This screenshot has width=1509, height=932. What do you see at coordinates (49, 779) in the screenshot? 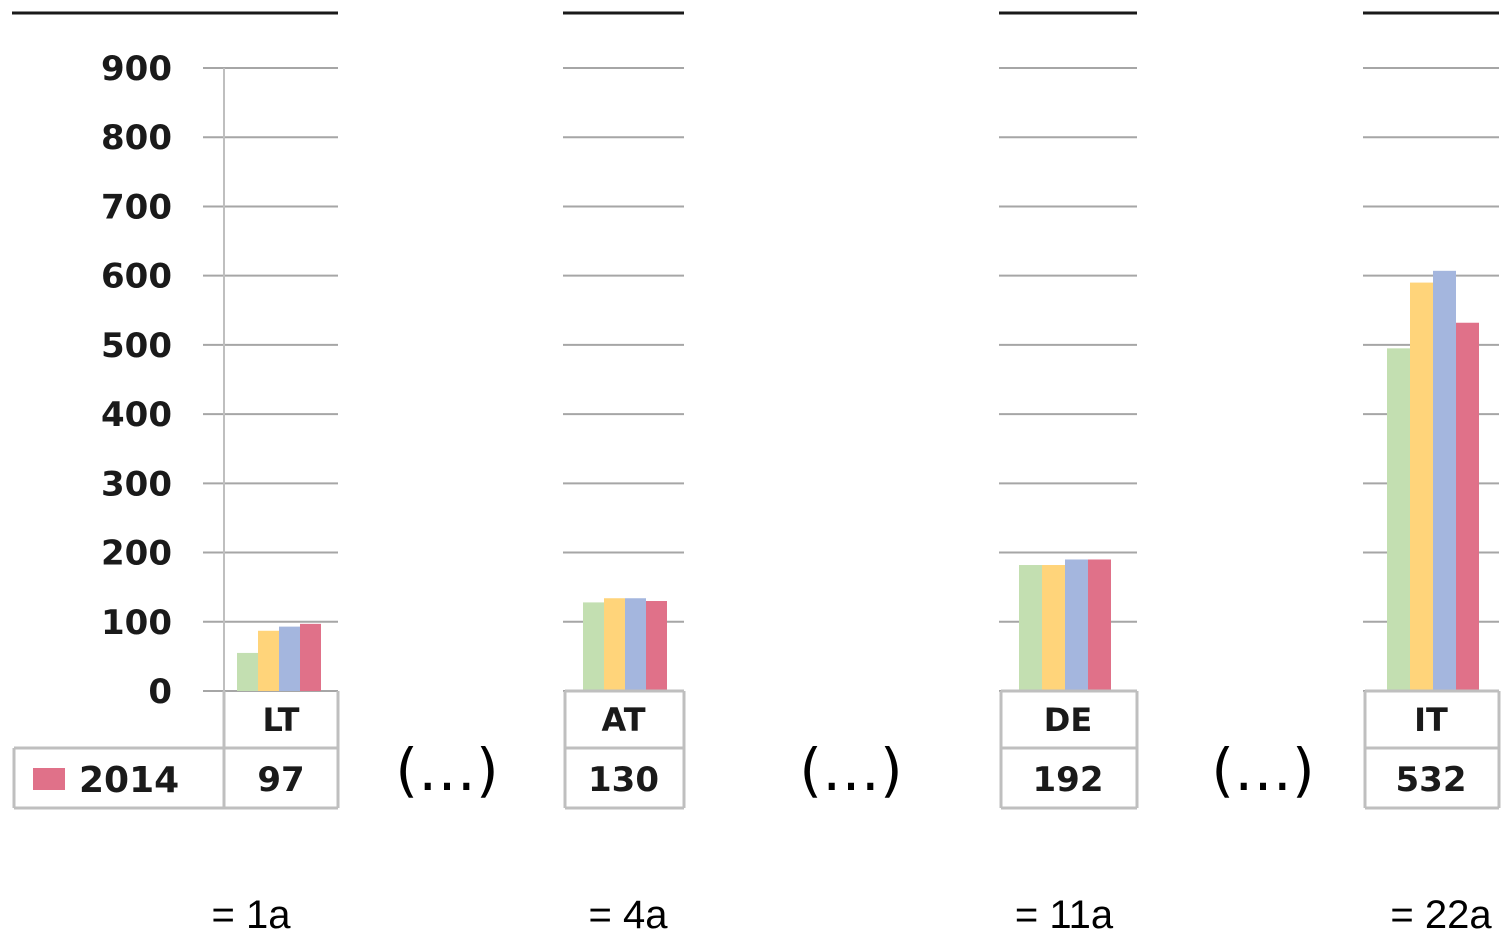
I see `legend-swatch` at bounding box center [49, 779].